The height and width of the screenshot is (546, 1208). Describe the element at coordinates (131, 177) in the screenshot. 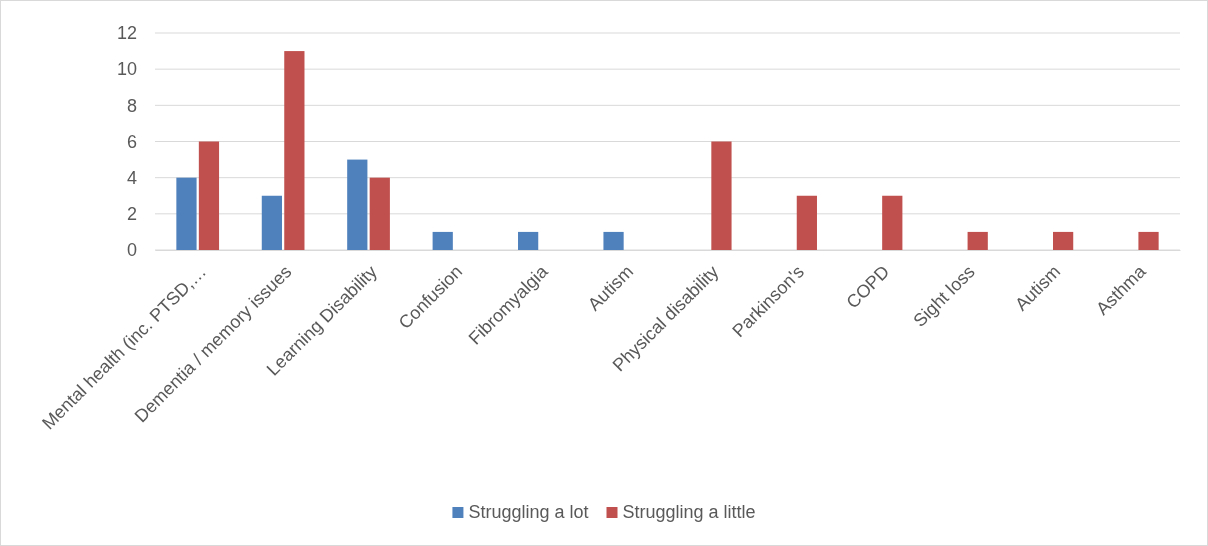

I see `y-tick-label: 4` at that location.